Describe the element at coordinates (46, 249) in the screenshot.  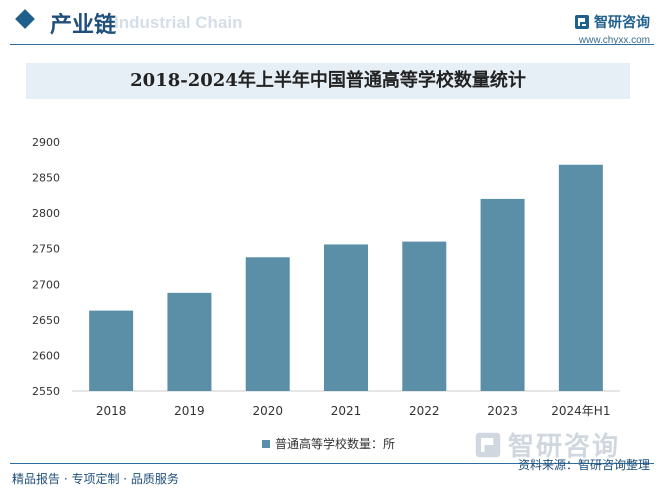
I see `y-tick-label: 2750` at that location.